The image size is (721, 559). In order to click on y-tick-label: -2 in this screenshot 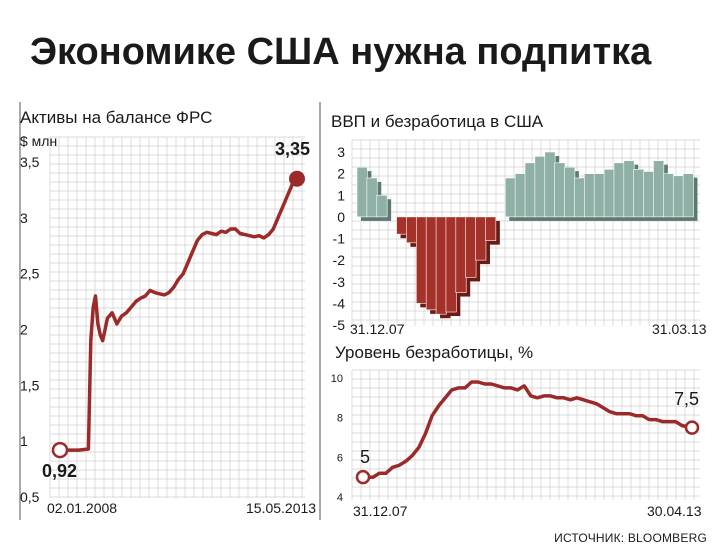, I will do `click(339, 260)`.